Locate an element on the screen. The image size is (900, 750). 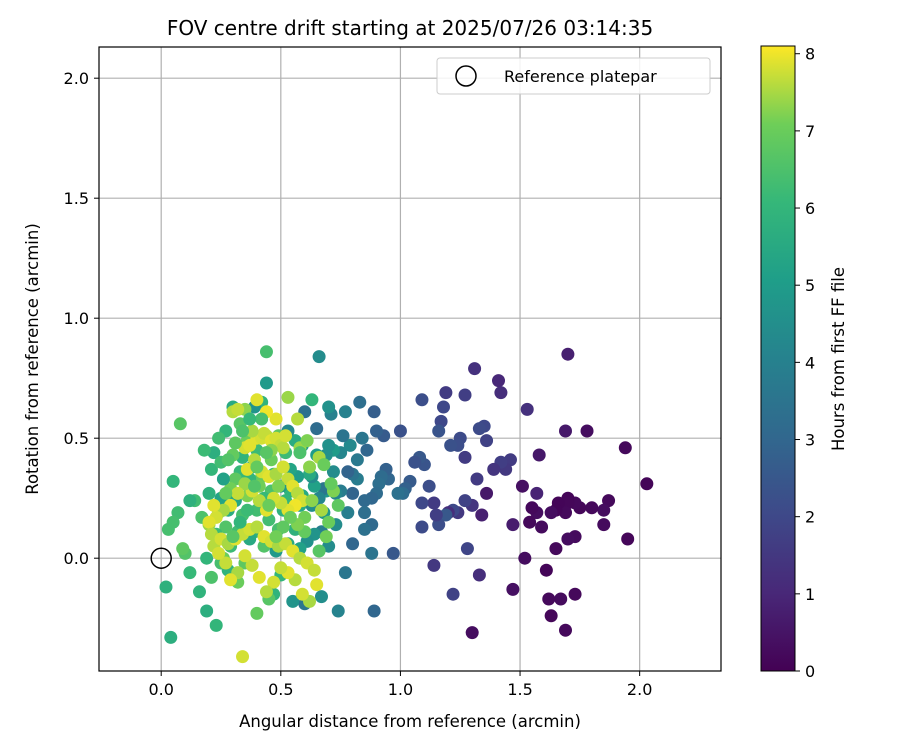
y-axis-label: Rotation from reference (arcmin) is located at coordinates (32, 359).